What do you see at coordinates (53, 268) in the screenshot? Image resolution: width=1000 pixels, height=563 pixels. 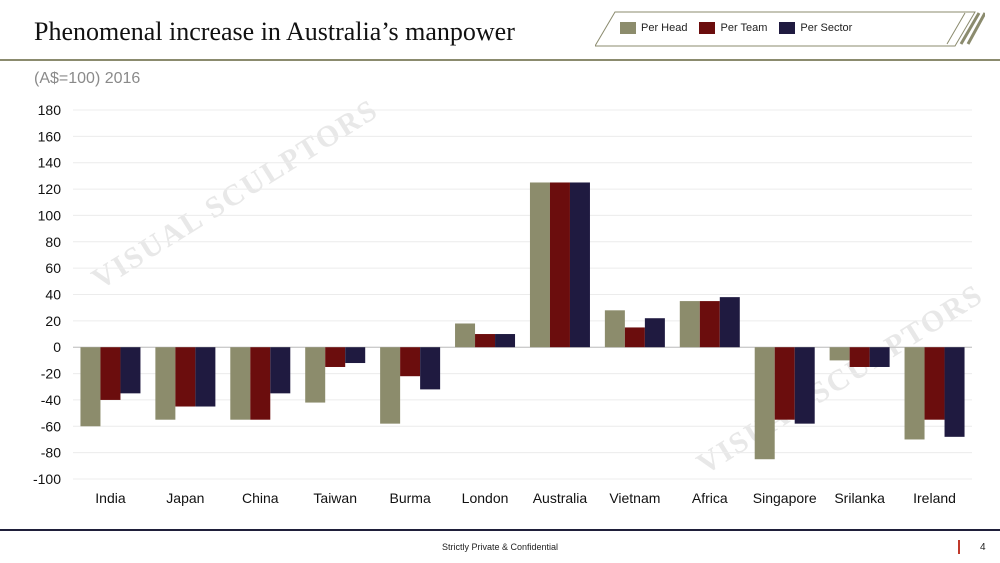 I see `y-tick-label: 60` at bounding box center [53, 268].